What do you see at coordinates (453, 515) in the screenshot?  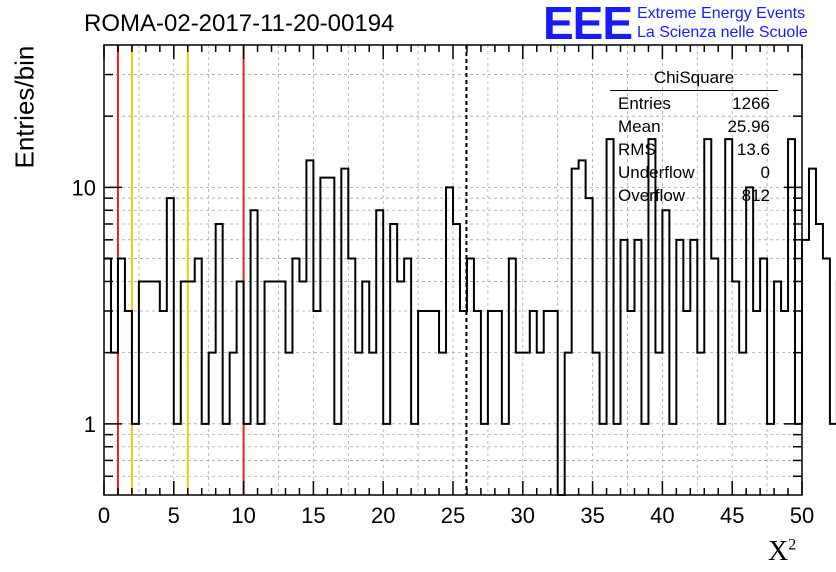 I see `x-tick-label: 25` at bounding box center [453, 515].